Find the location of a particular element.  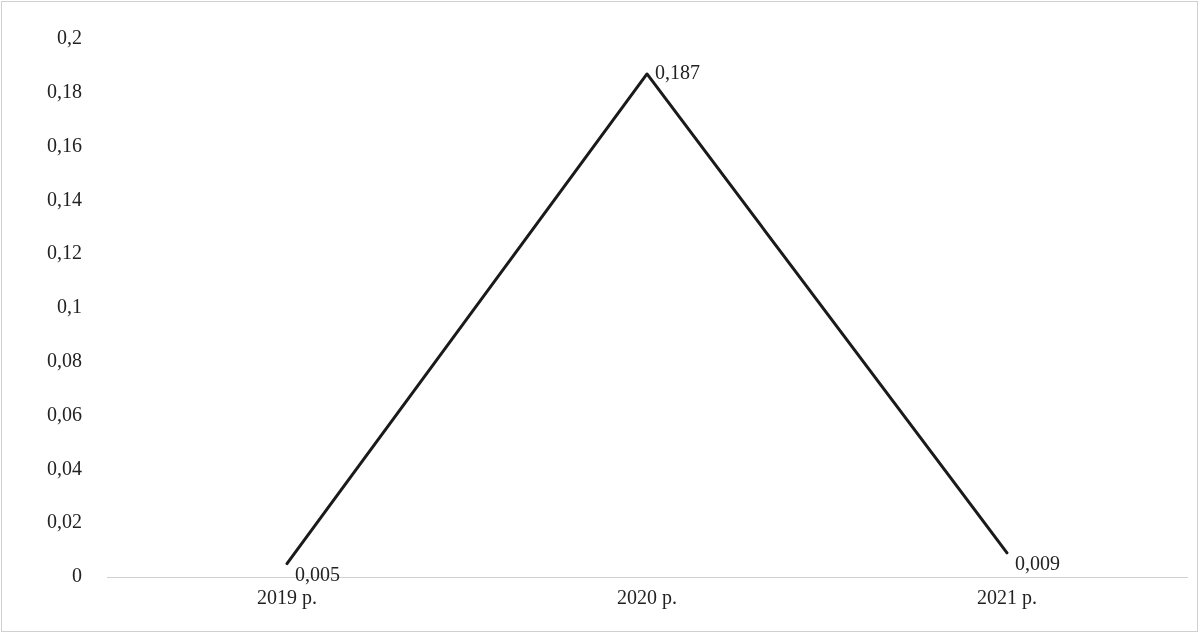

y-tick-label: 0,04 is located at coordinates (64, 467).